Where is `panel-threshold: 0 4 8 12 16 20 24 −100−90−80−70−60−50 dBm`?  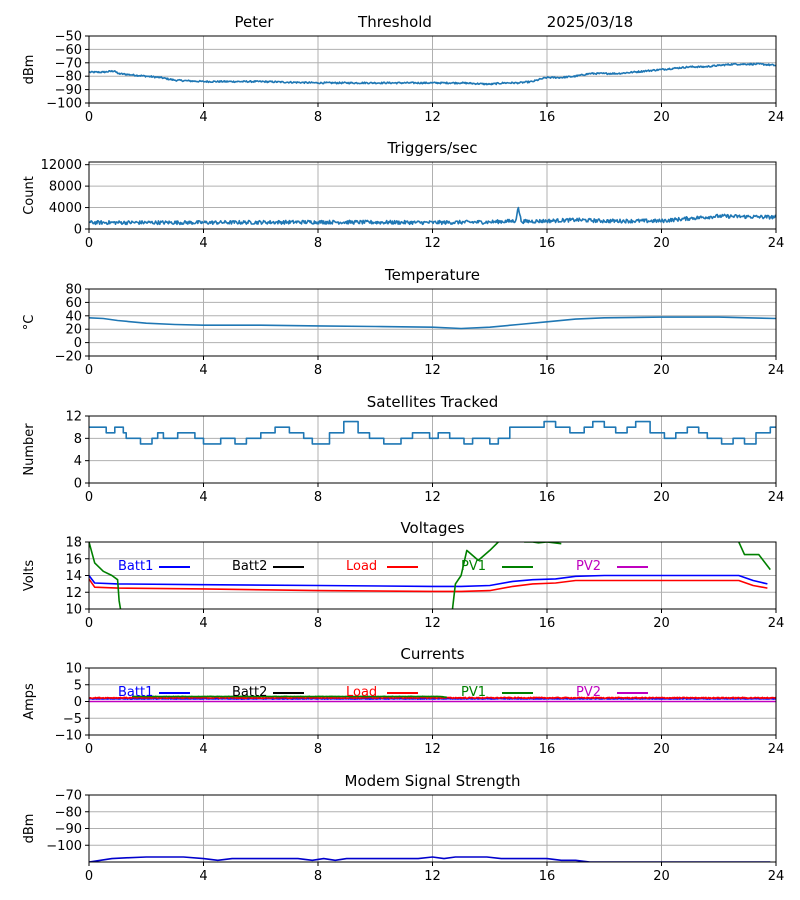 panel-threshold: 0 4 8 12 16 20 24 −100−90−80−70−60−50 dBm is located at coordinates (403, 78).